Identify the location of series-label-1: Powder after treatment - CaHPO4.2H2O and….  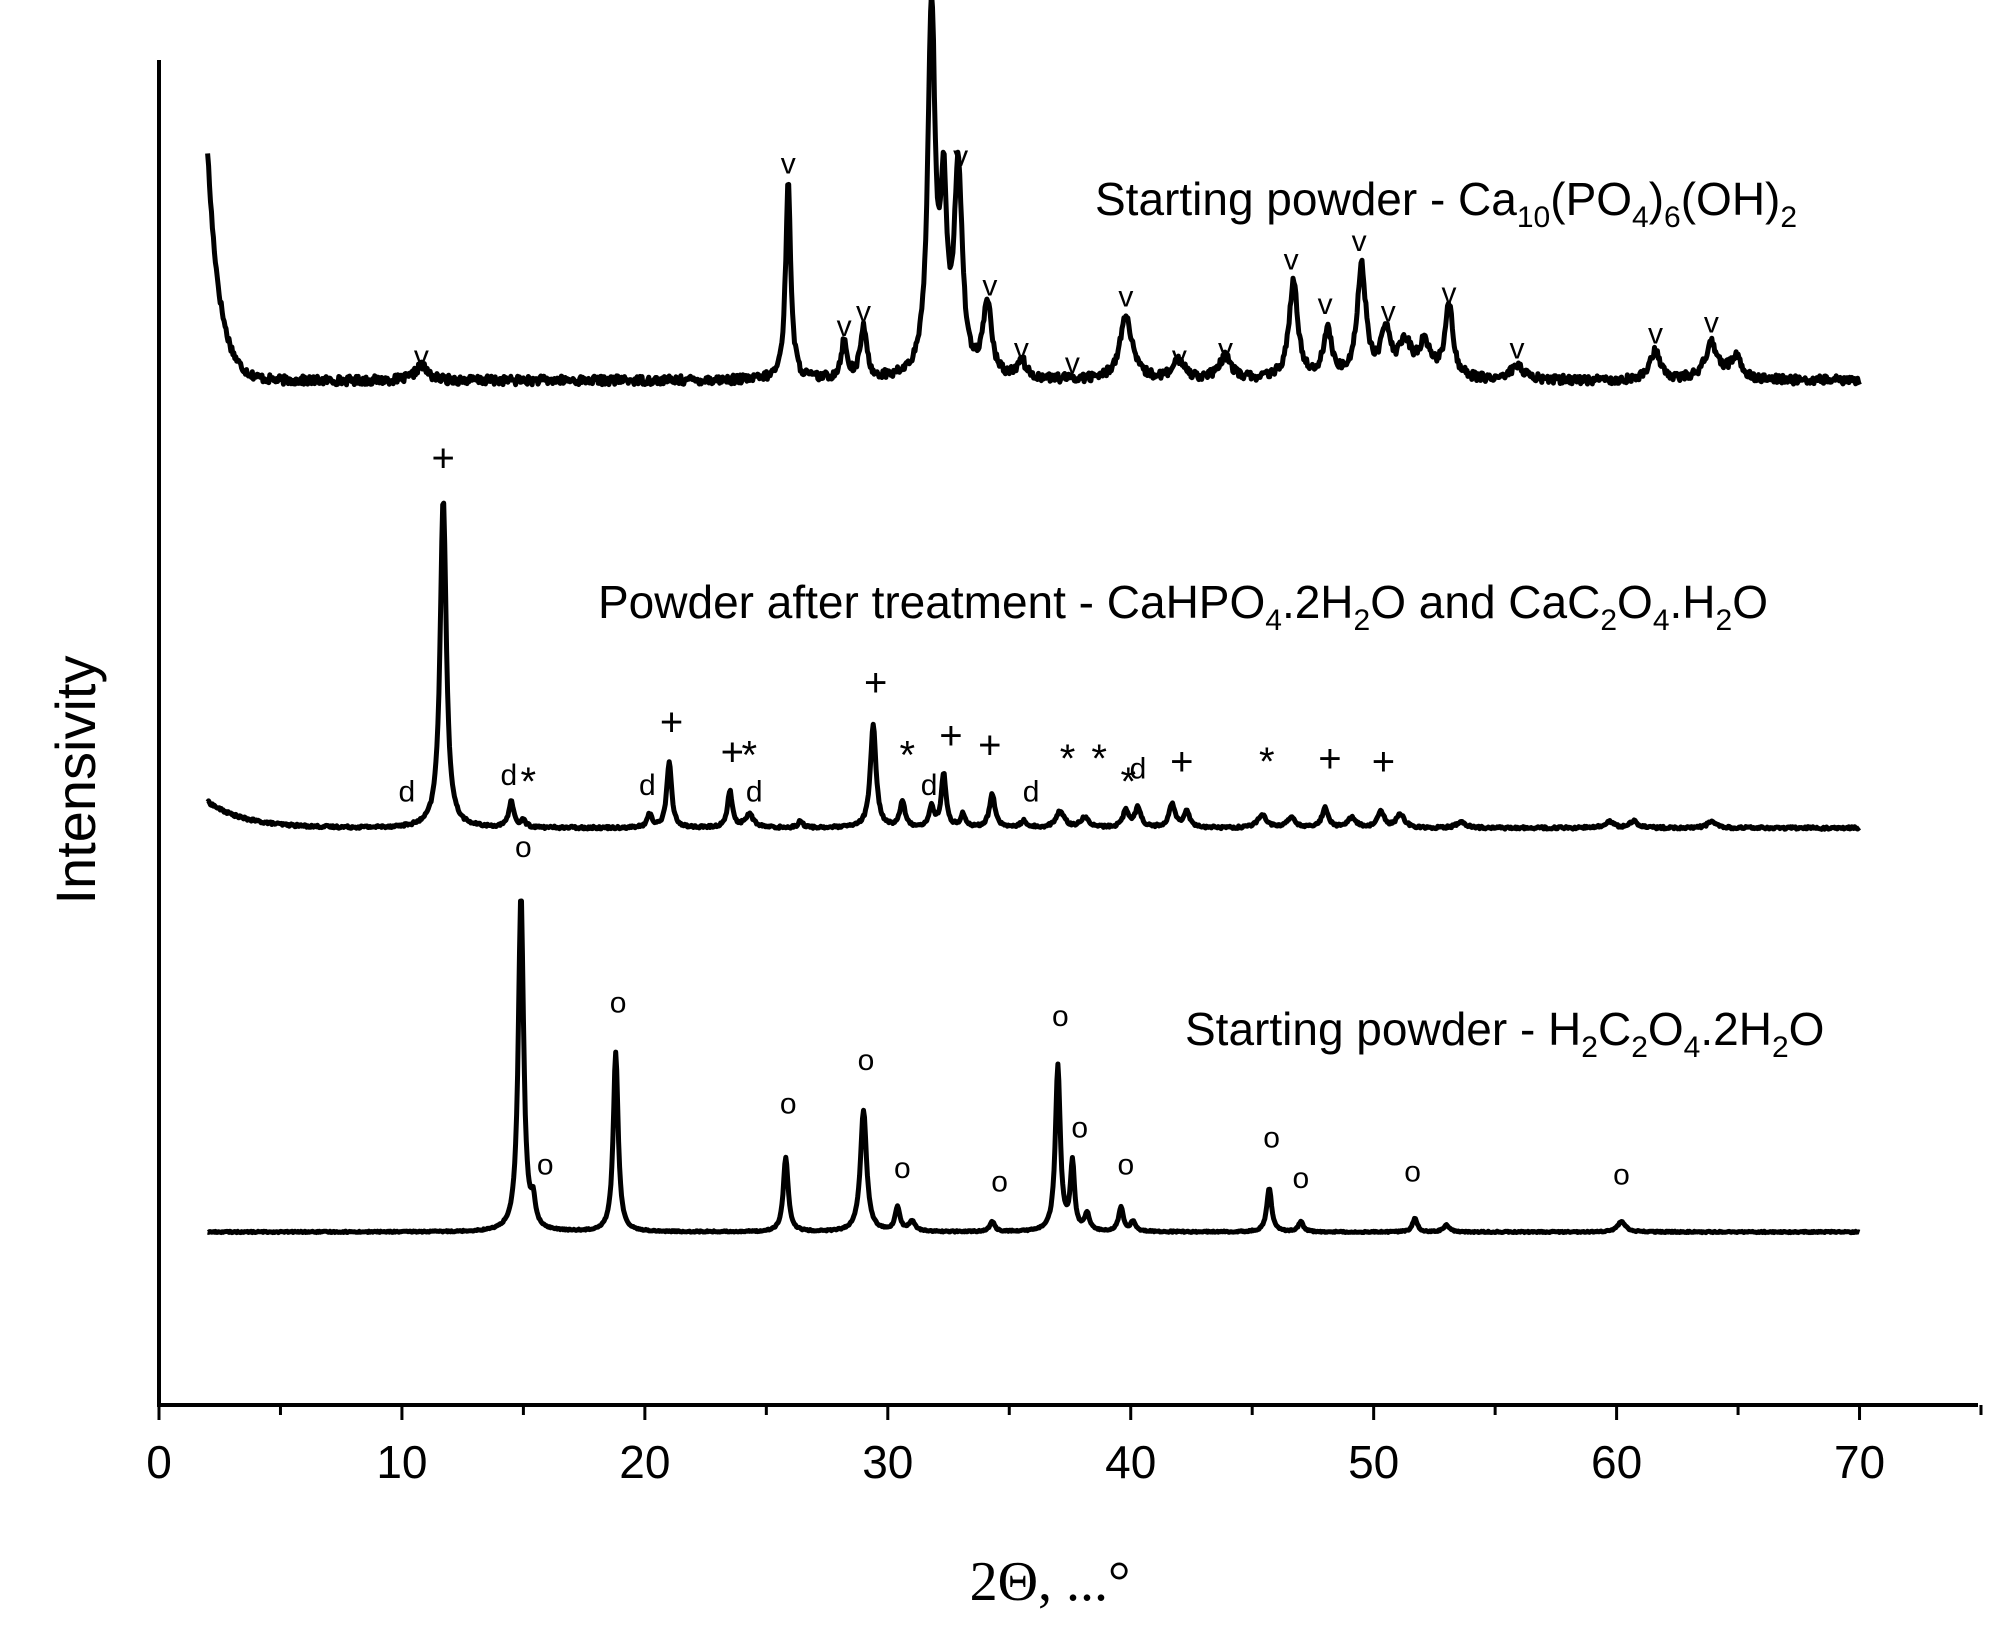
(1183, 606).